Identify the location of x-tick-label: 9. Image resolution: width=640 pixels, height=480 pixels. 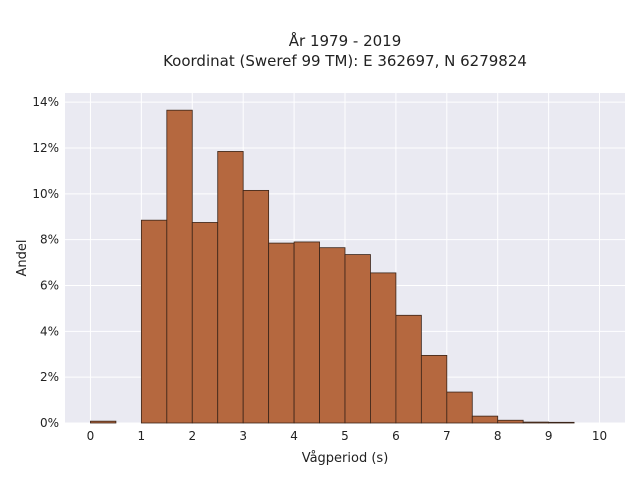
(549, 436).